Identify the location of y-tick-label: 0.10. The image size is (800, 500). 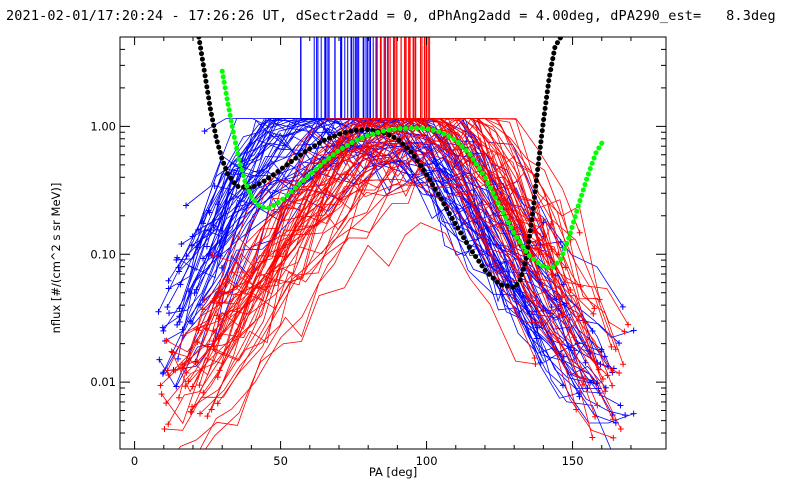
(103, 254).